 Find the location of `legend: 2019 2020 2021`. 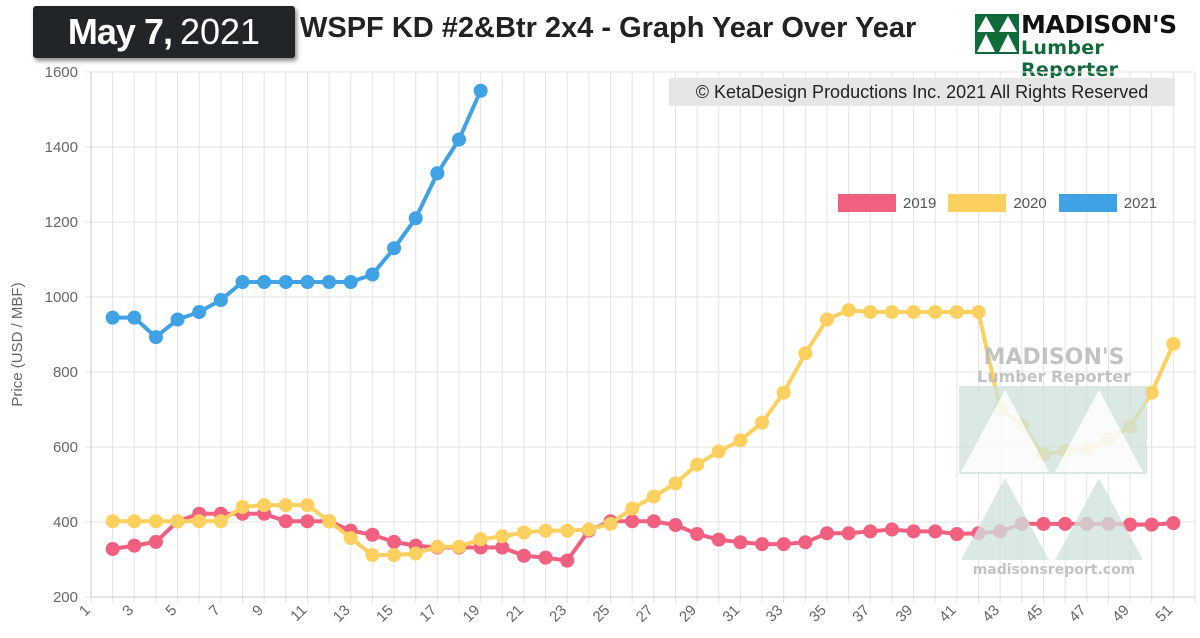

legend: 2019 2020 2021 is located at coordinates (1003, 203).